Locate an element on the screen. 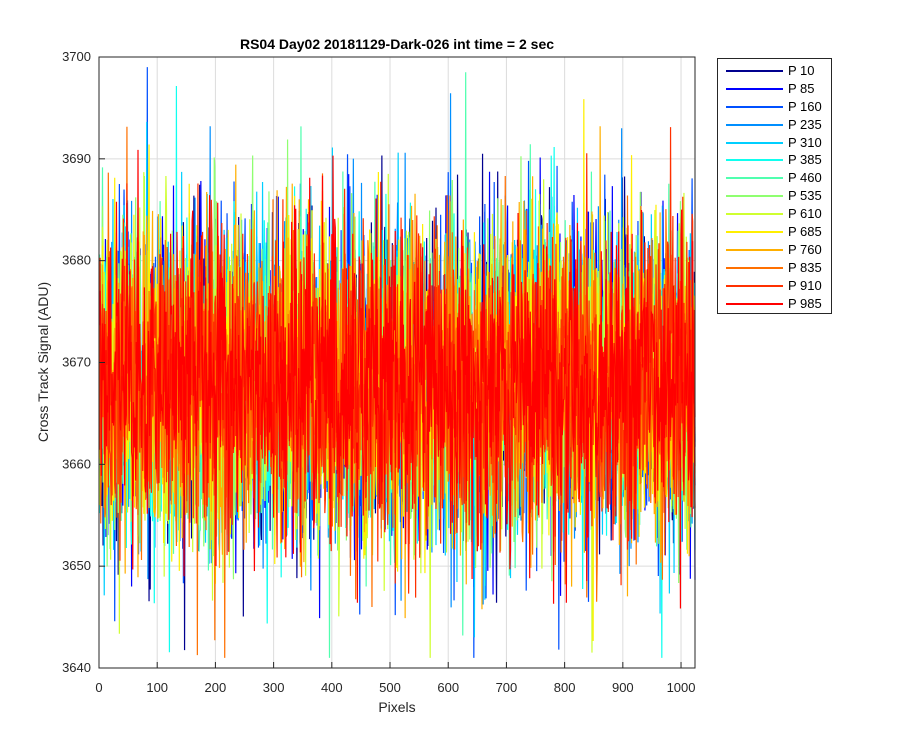  legend-item: P 910 is located at coordinates (774, 286).